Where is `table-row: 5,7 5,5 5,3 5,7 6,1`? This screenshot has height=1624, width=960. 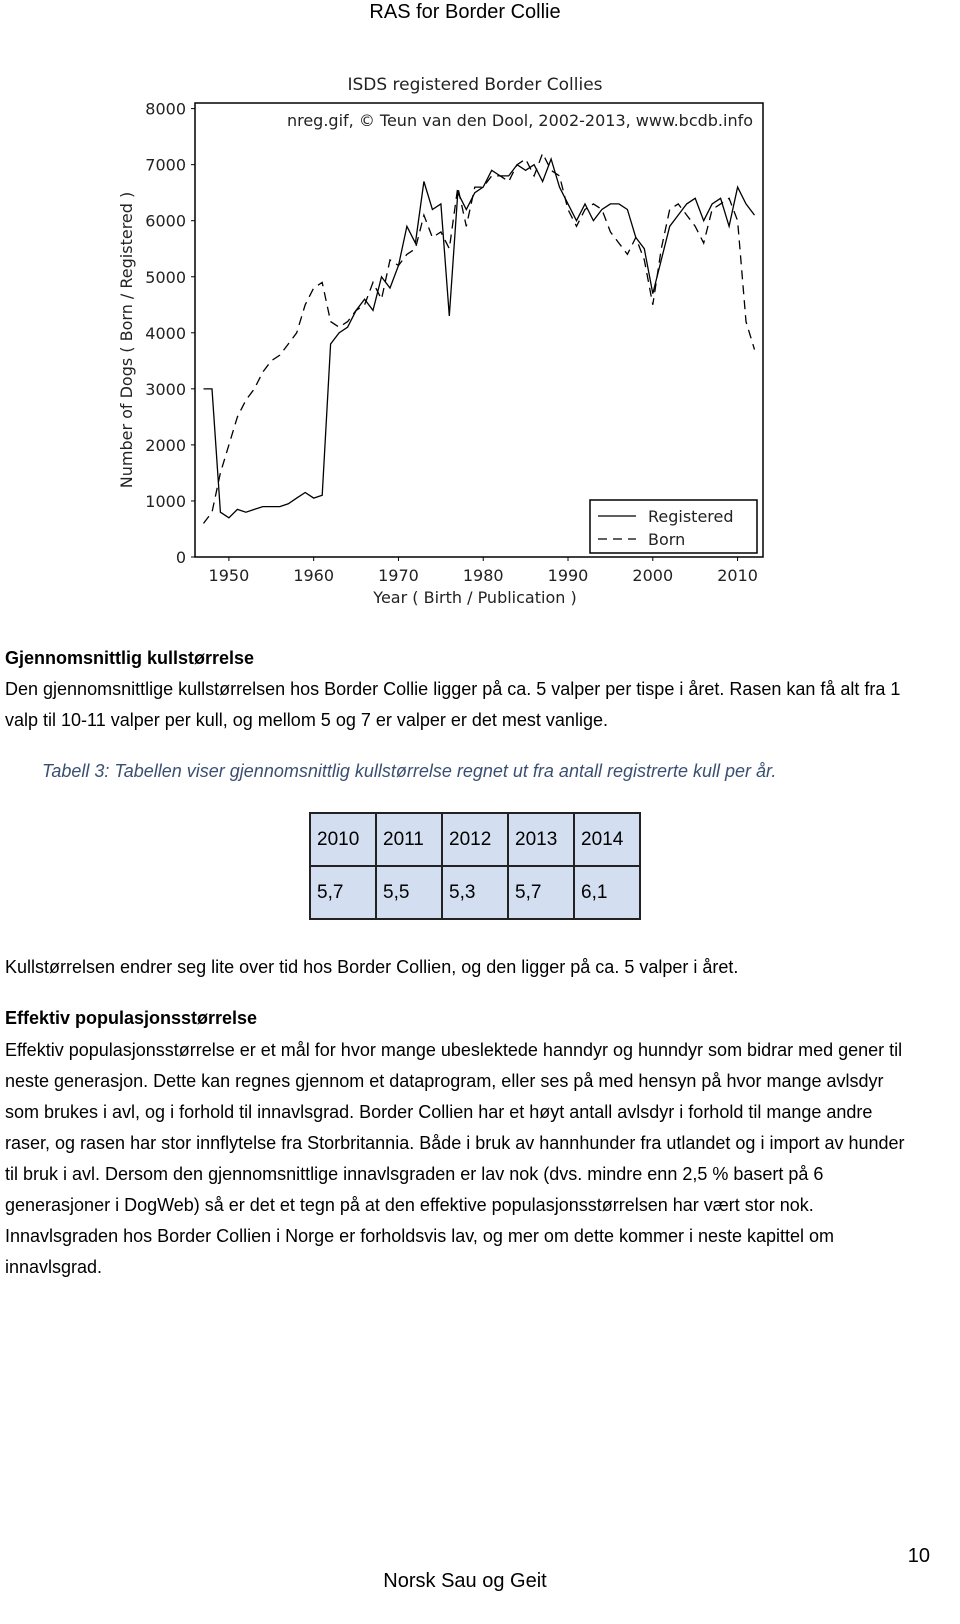
table-row: 5,7 5,5 5,3 5,7 6,1 is located at coordinates (475, 892).